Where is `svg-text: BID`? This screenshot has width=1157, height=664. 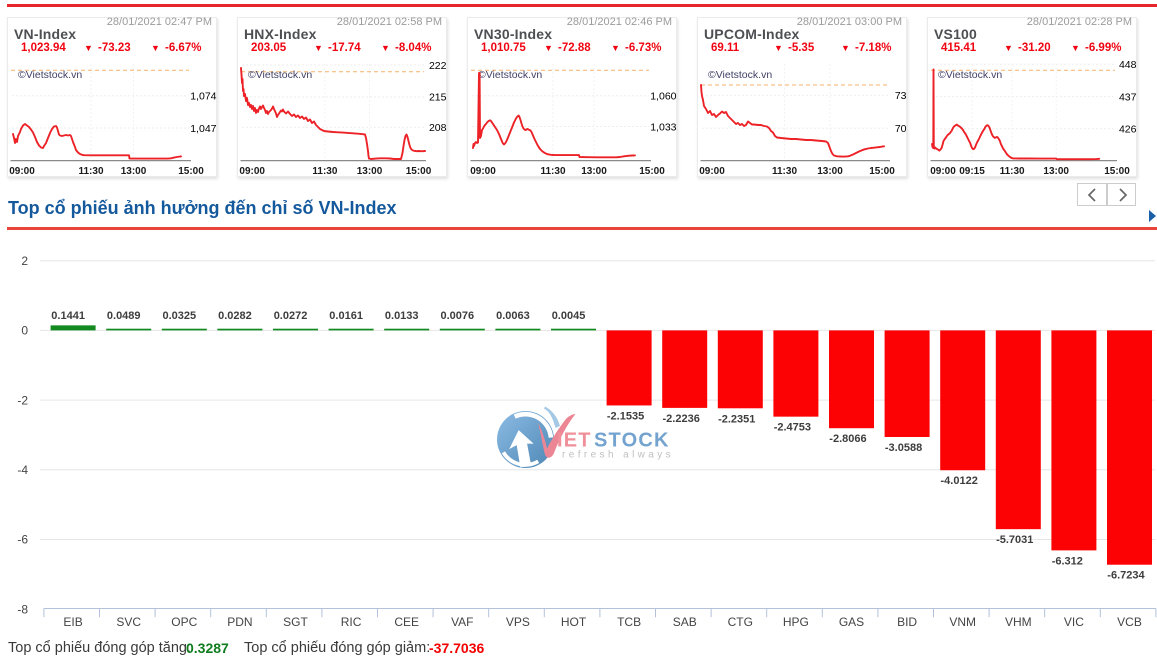 svg-text: BID is located at coordinates (907, 622).